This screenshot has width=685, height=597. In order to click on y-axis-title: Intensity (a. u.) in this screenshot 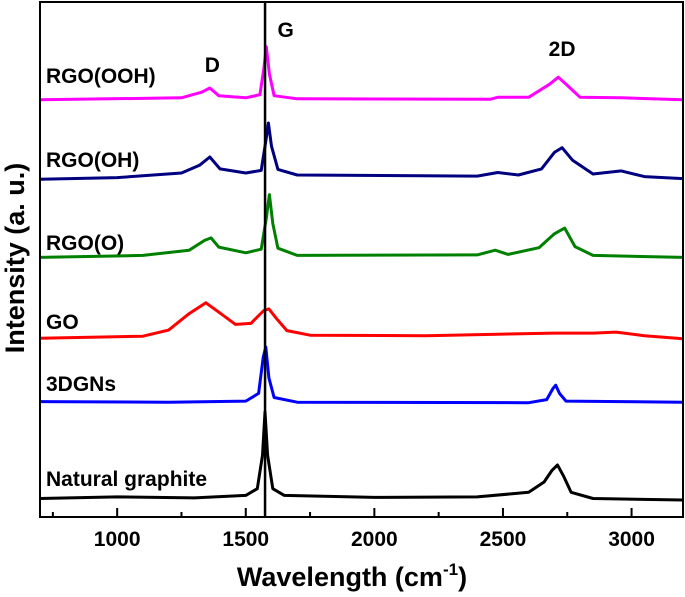, I will do `click(15, 258)`.